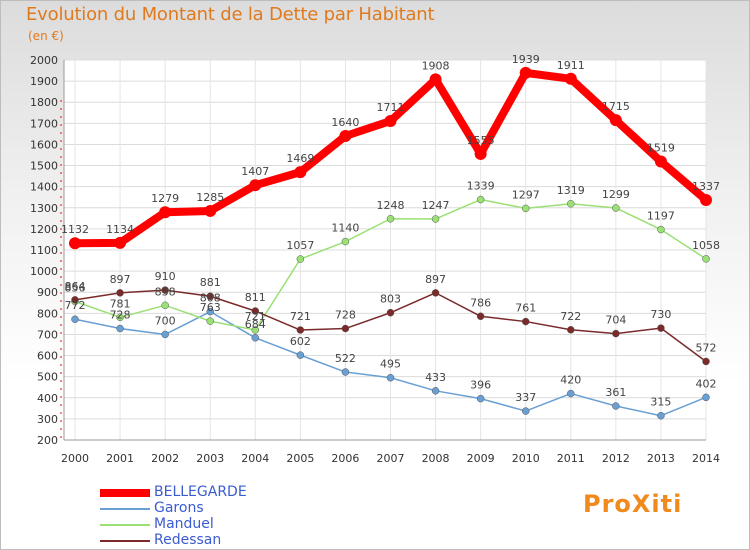 The width and height of the screenshot is (750, 550). What do you see at coordinates (165, 276) in the screenshot?
I see `data-label-redessan: 910` at bounding box center [165, 276].